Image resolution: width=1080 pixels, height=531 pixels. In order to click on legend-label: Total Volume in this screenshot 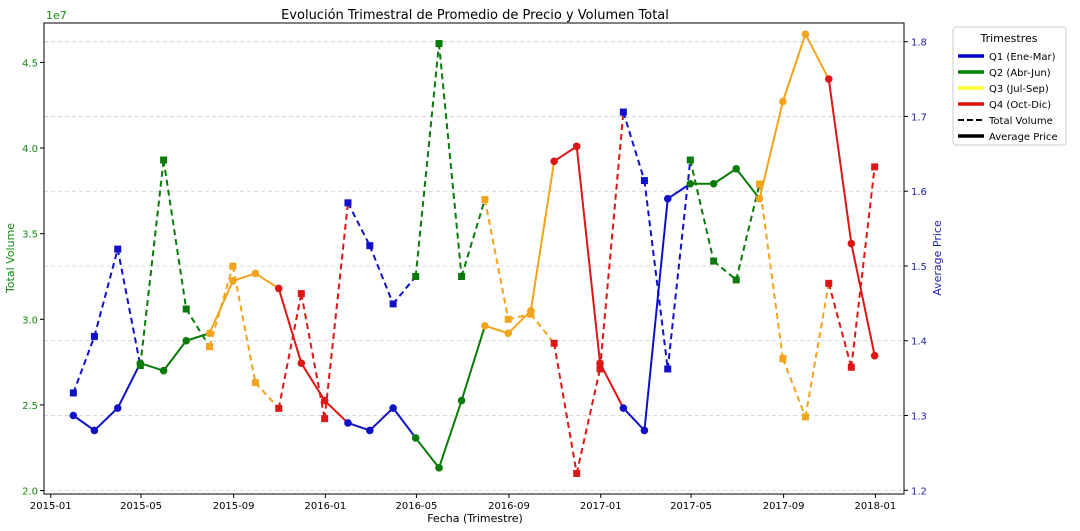, I will do `click(1020, 121)`.